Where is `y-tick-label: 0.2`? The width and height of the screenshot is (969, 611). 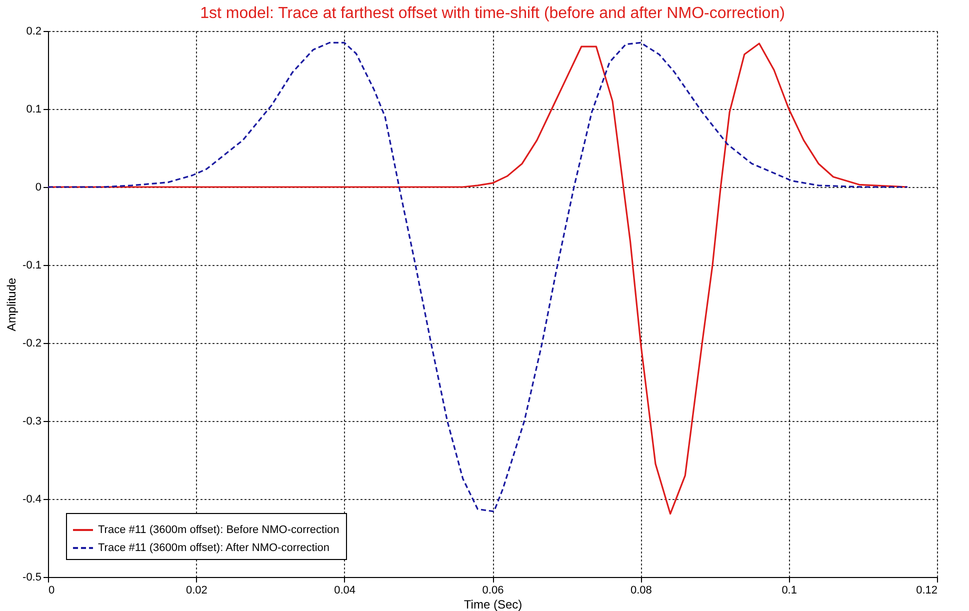
y-tick-label: 0.2 is located at coordinates (34, 32).